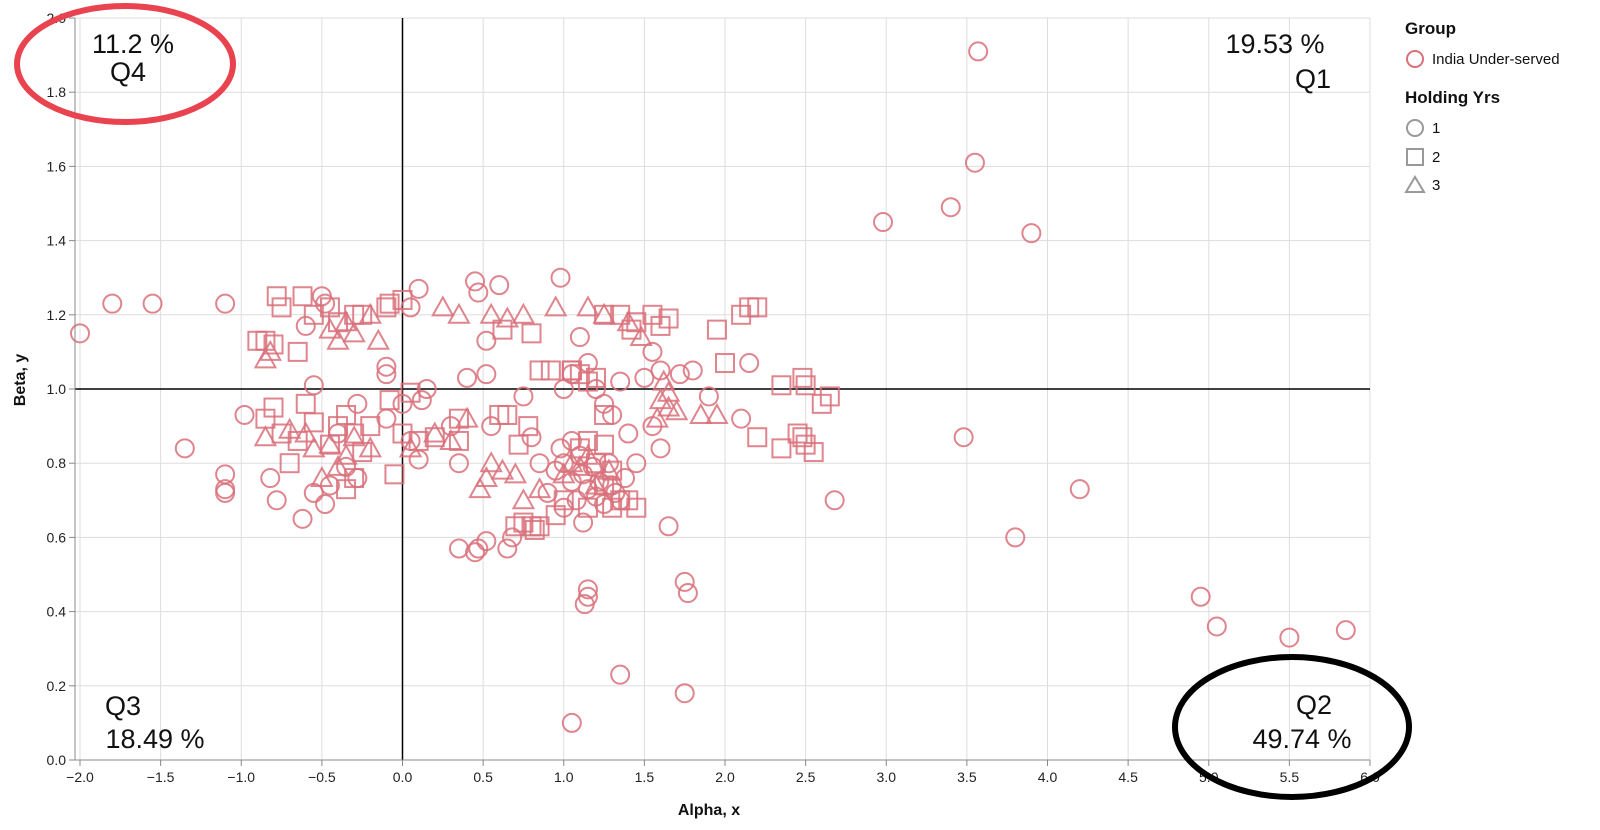  Describe the element at coordinates (57, 389) in the screenshot. I see `y-tick-label: 1.0` at that location.